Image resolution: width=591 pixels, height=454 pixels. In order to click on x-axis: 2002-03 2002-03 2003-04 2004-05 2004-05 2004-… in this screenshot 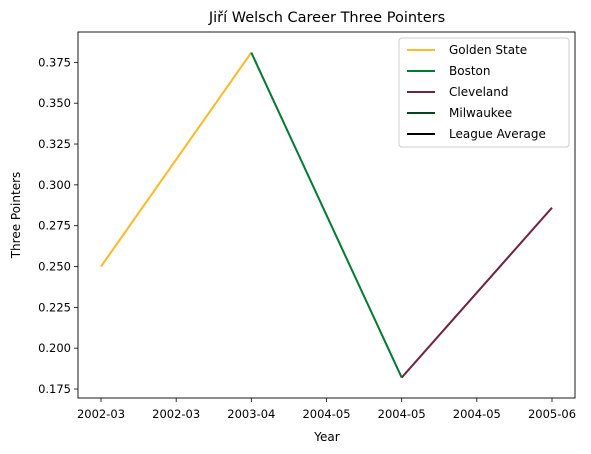, I will do `click(326, 409)`.